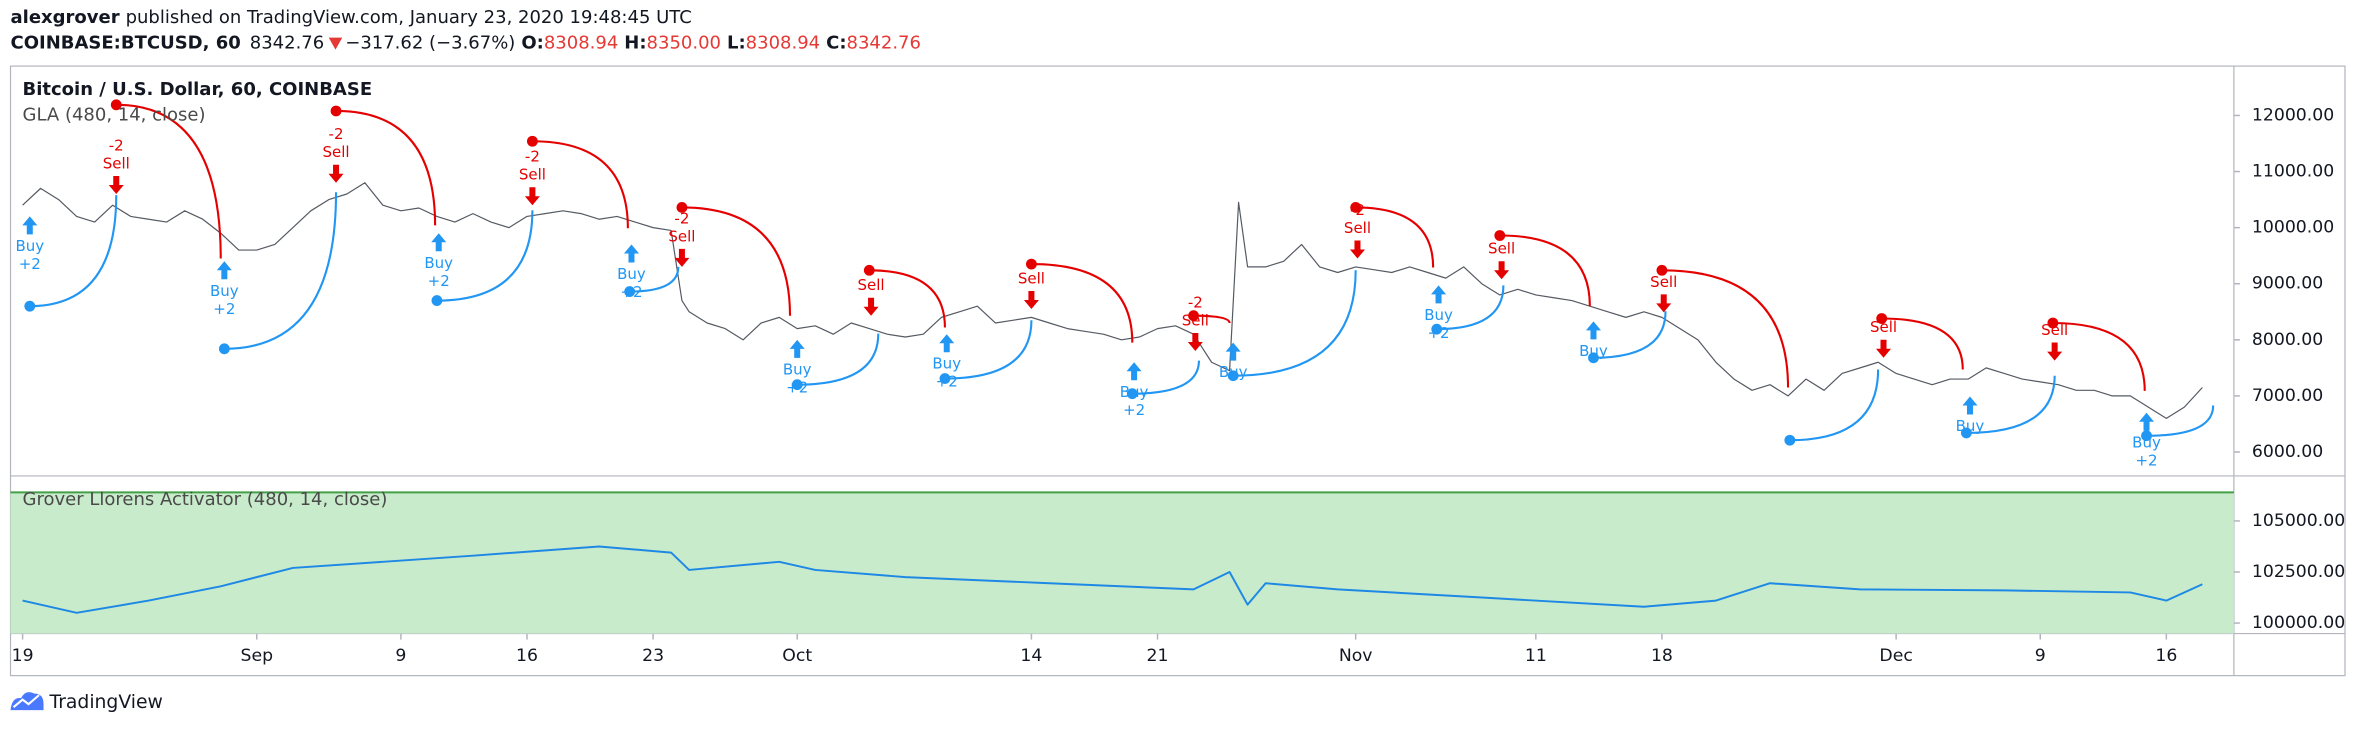 This screenshot has height=730, width=2354. Describe the element at coordinates (653, 656) in the screenshot. I see `x-tick-label: 23` at that location.